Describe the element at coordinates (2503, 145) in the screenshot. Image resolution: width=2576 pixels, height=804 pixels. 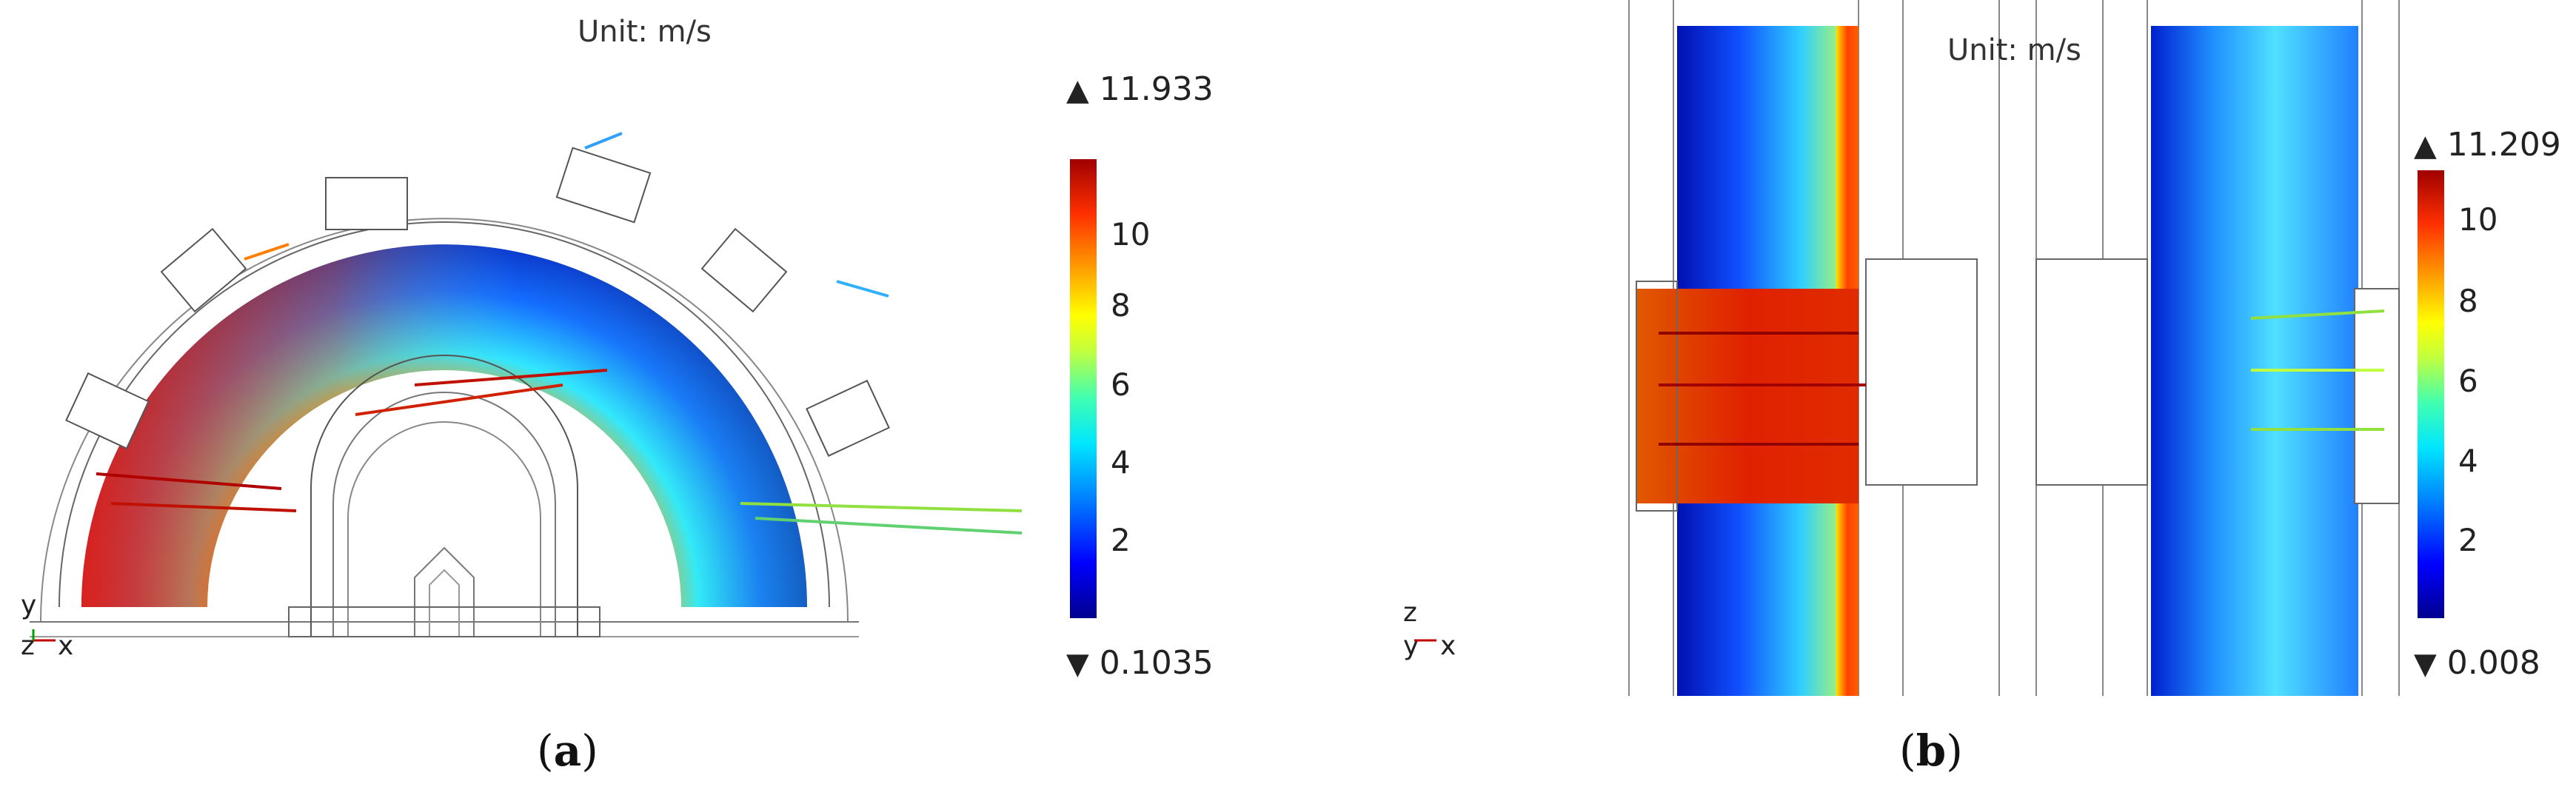
I see `max-value: 11.209` at that location.